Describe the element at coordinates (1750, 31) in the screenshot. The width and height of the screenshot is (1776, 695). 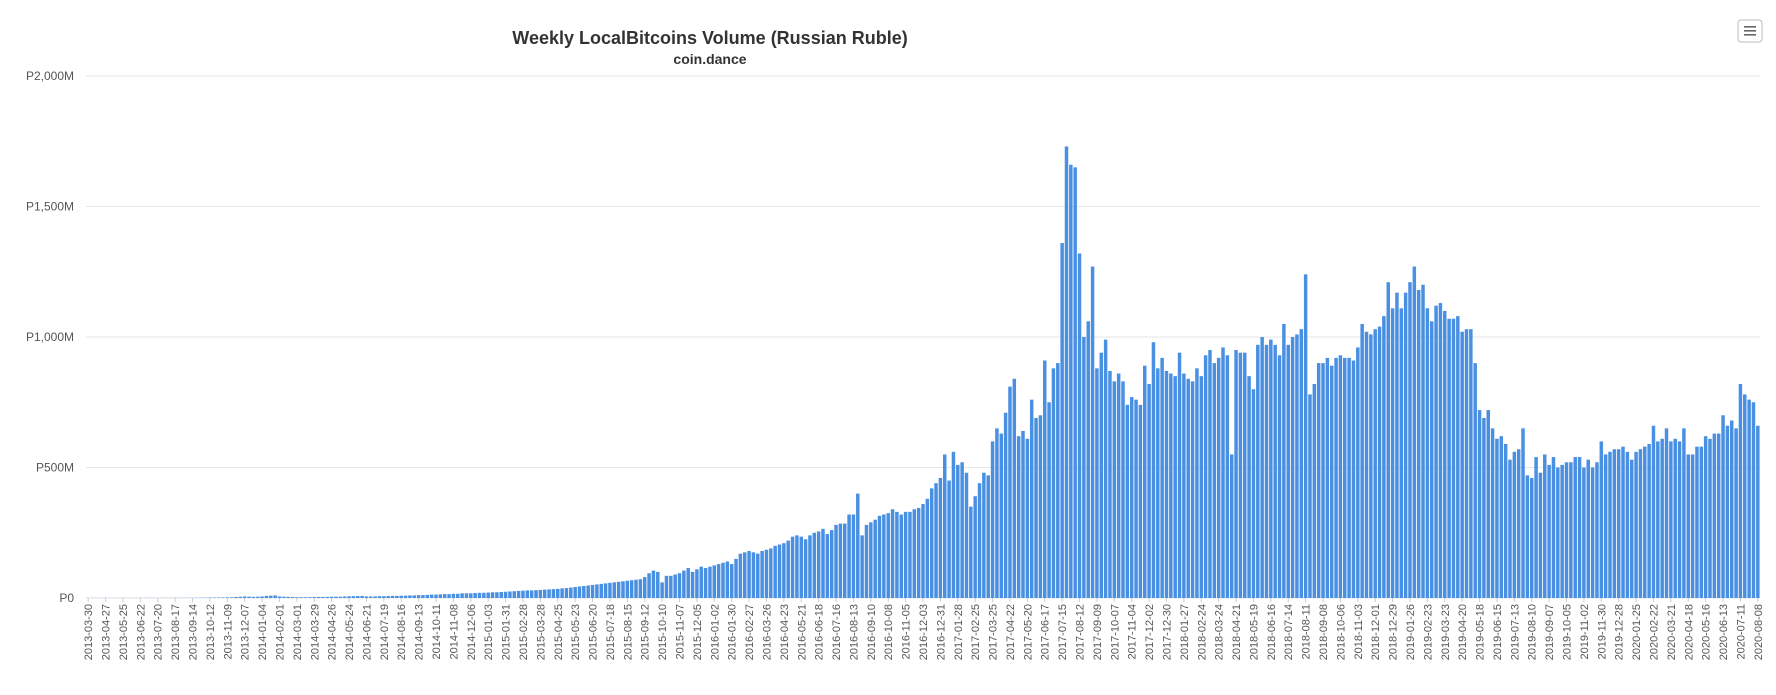
I see `chart-menu-button` at that location.